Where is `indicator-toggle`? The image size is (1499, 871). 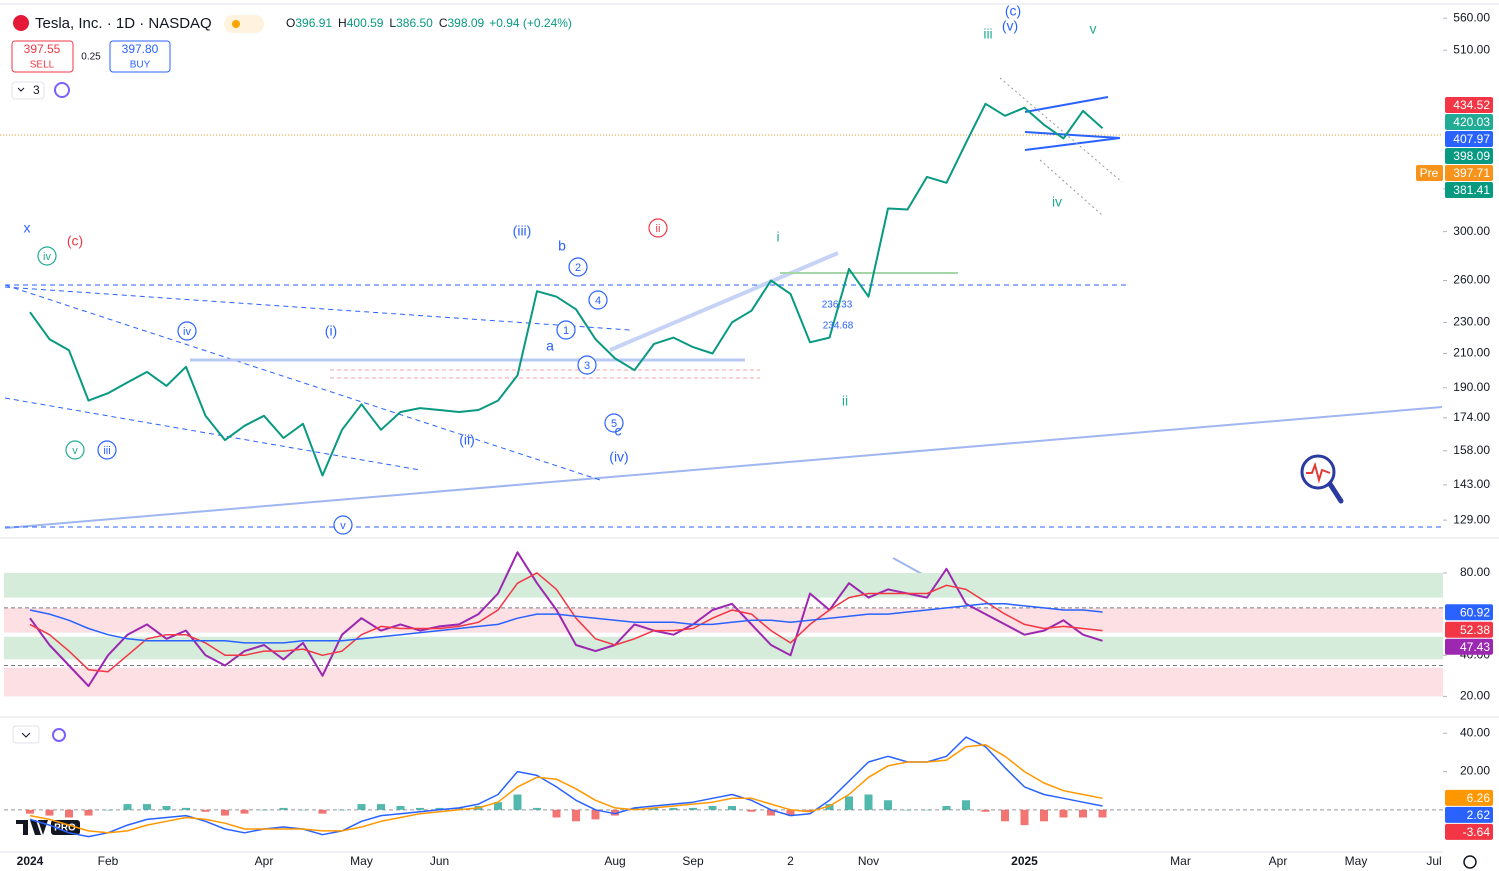
indicator-toggle is located at coordinates (28, 90).